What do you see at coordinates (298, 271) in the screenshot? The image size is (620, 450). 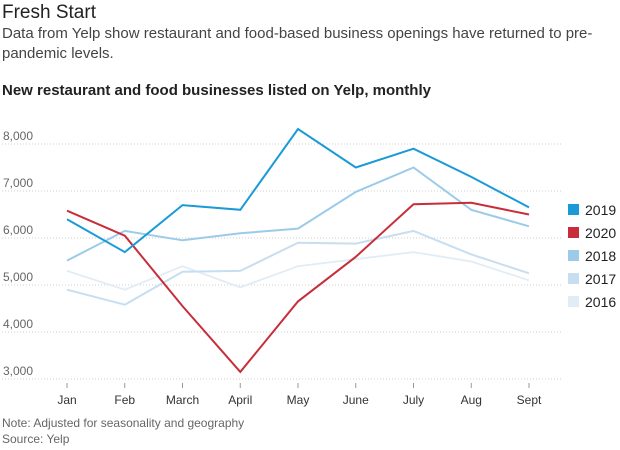 I see `series-line-2016` at bounding box center [298, 271].